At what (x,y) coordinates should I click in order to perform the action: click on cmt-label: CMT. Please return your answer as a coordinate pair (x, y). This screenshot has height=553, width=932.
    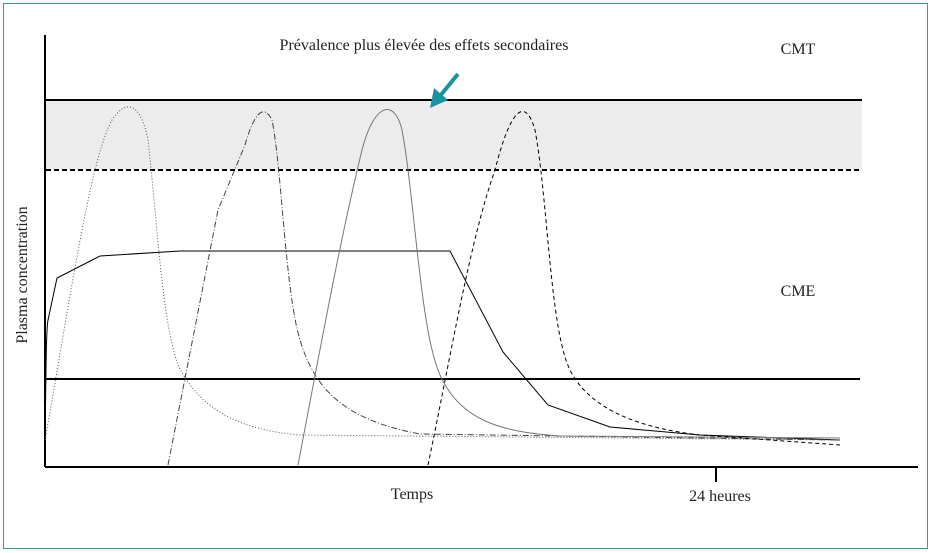
    Looking at the image, I should click on (798, 49).